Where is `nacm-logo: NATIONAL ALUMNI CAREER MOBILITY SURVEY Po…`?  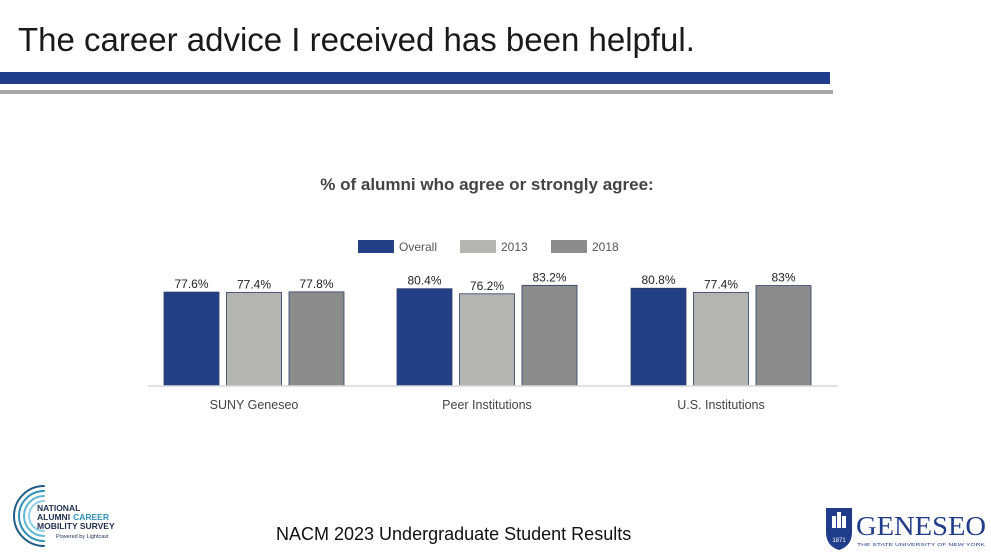
nacm-logo: NATIONAL ALUMNI CAREER MOBILITY SURVEY Po… is located at coordinates (64, 516).